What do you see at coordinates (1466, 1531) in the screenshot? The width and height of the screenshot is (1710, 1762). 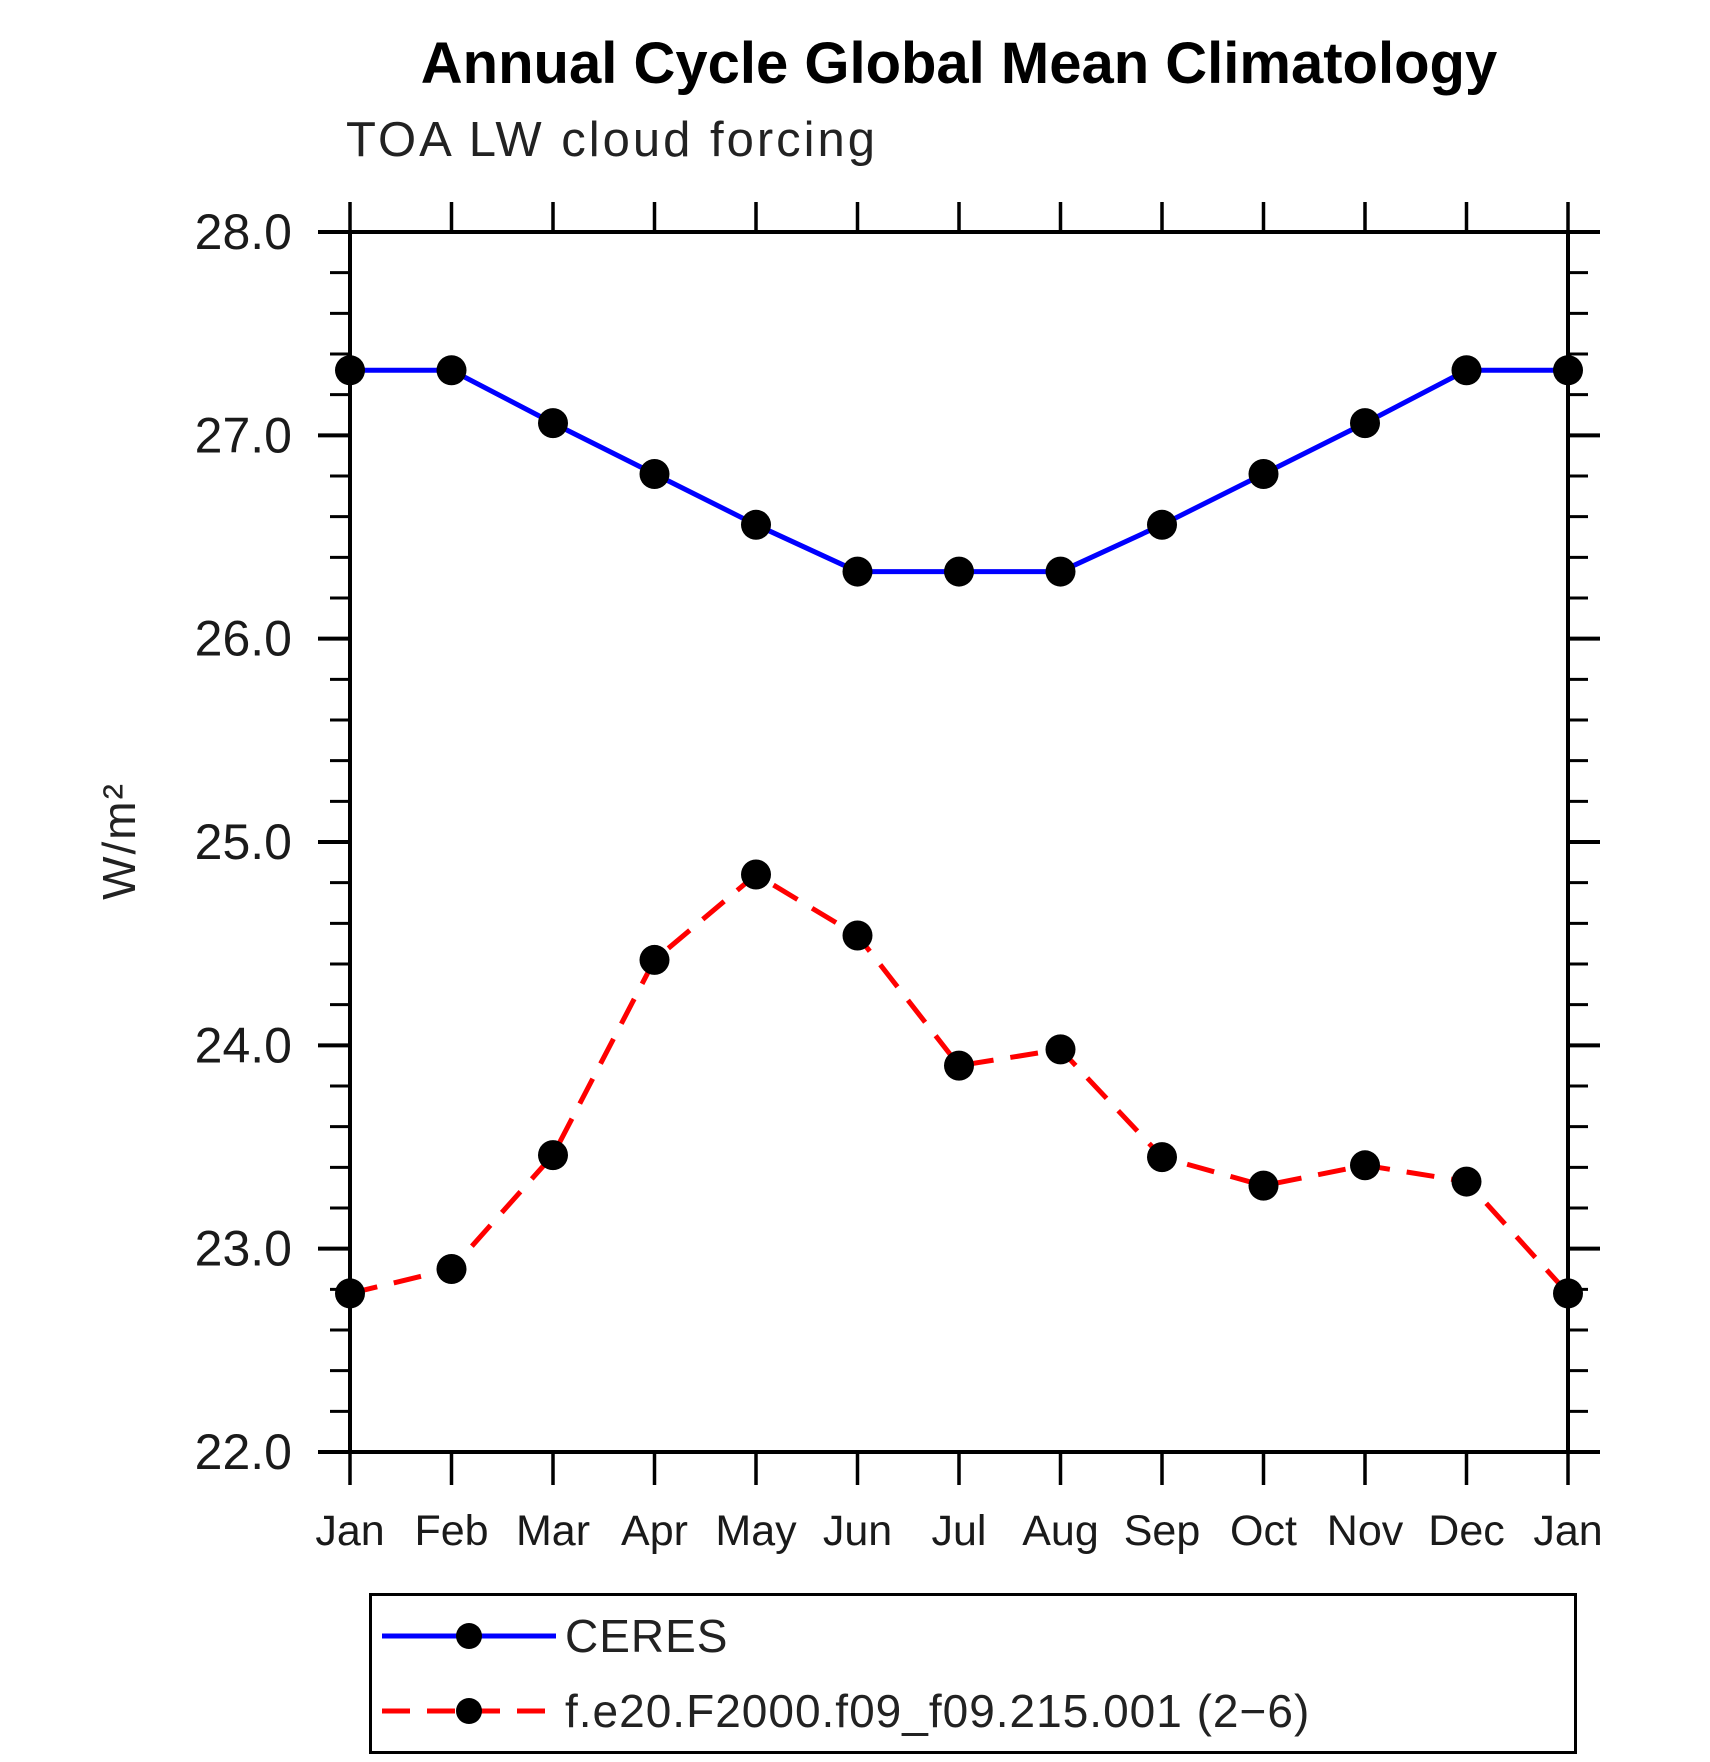 I see `x-tick-label: Dec` at bounding box center [1466, 1531].